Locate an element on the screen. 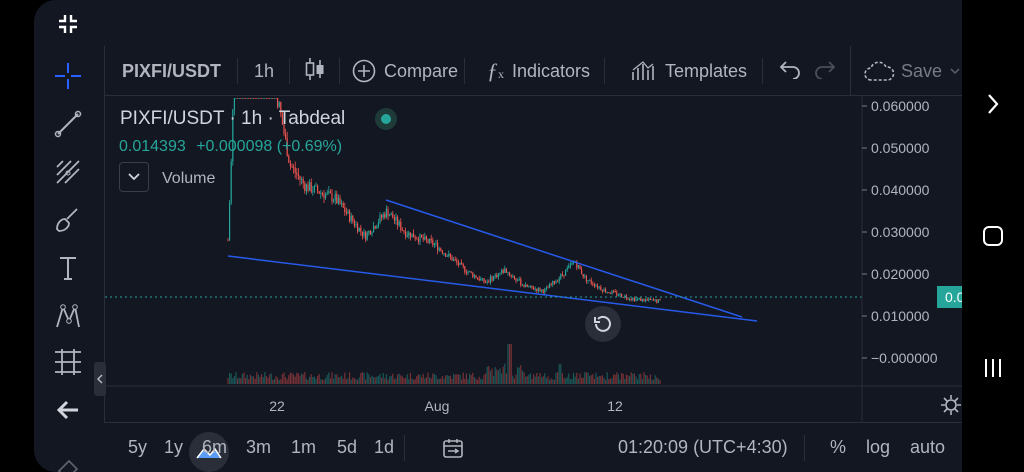 The height and width of the screenshot is (472, 1024). chevron-right-icon is located at coordinates (993, 104).